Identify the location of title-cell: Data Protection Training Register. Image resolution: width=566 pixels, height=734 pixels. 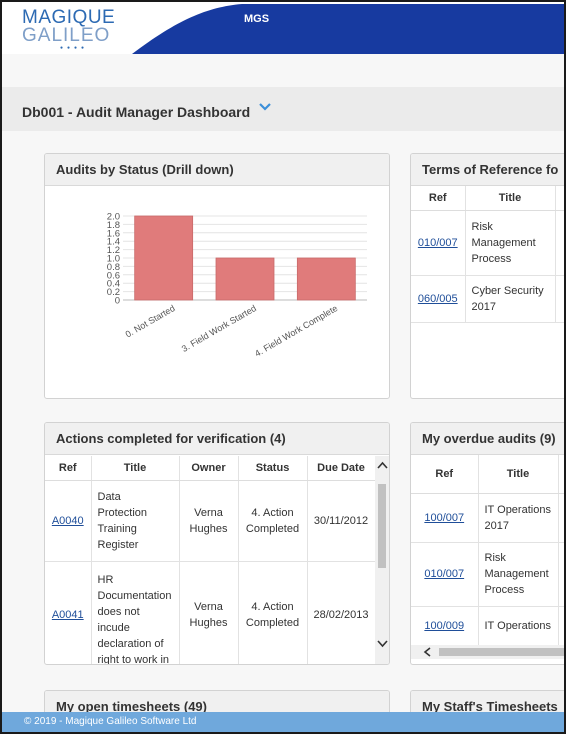
(135, 521).